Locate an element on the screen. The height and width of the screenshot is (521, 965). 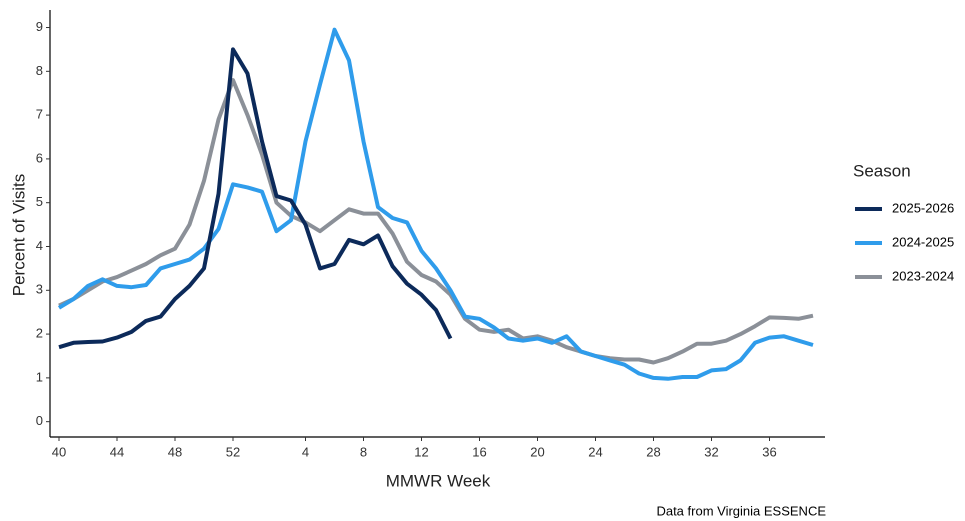
legend-label: 2024-2025 is located at coordinates (923, 241).